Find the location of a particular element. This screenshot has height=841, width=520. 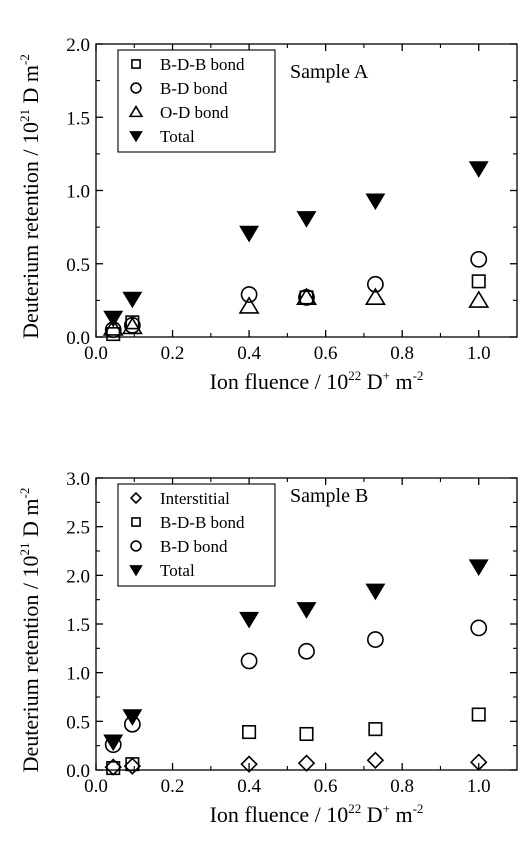

legend: B-D-B bond B-D bond O-D bond Total is located at coordinates (196, 101).